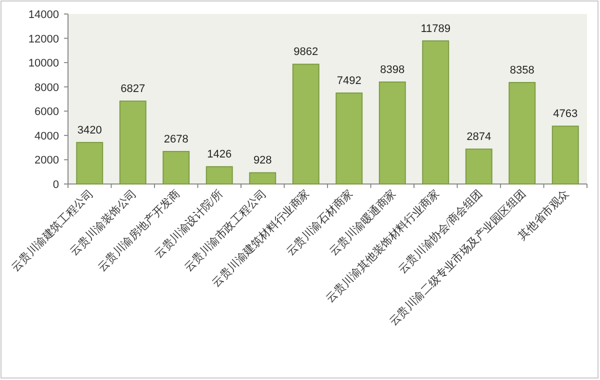  What do you see at coordinates (46, 160) in the screenshot?
I see `y-tick-label: 2000` at bounding box center [46, 160].